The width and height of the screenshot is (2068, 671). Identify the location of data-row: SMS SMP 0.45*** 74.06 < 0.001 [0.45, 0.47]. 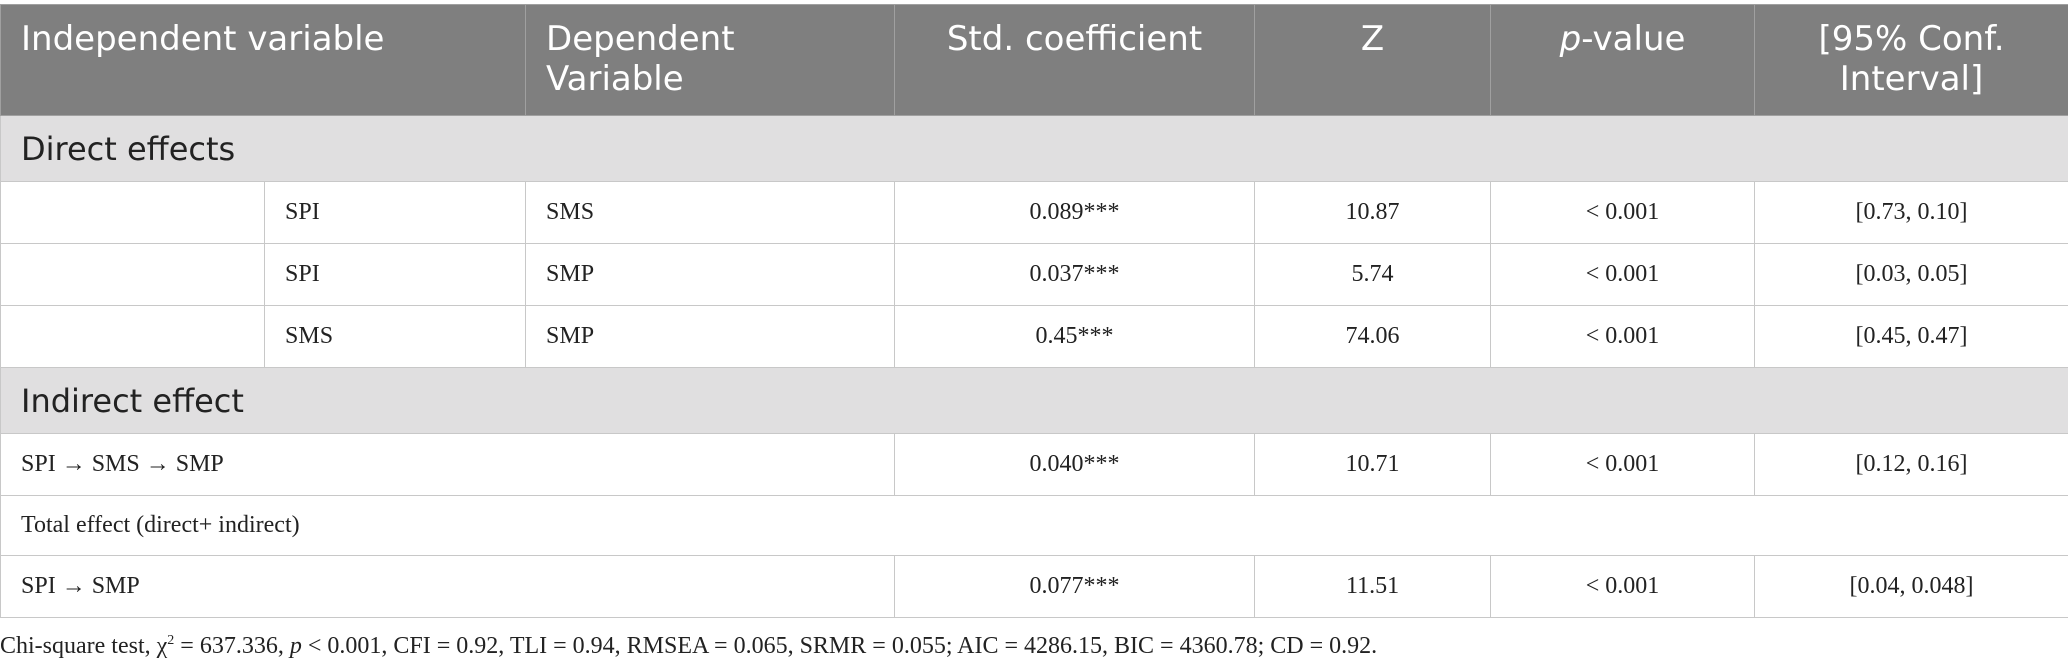
(1034, 336).